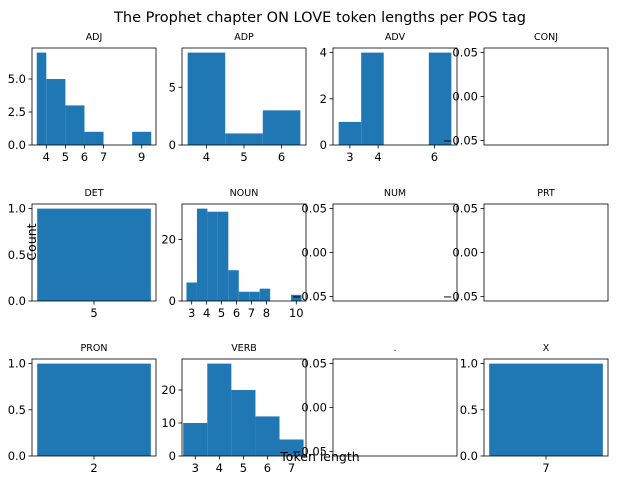 The width and height of the screenshot is (640, 480). I want to click on subplot-6: NOUN 3 4 5 6 7 8 10 0 20, so click(234, 254).